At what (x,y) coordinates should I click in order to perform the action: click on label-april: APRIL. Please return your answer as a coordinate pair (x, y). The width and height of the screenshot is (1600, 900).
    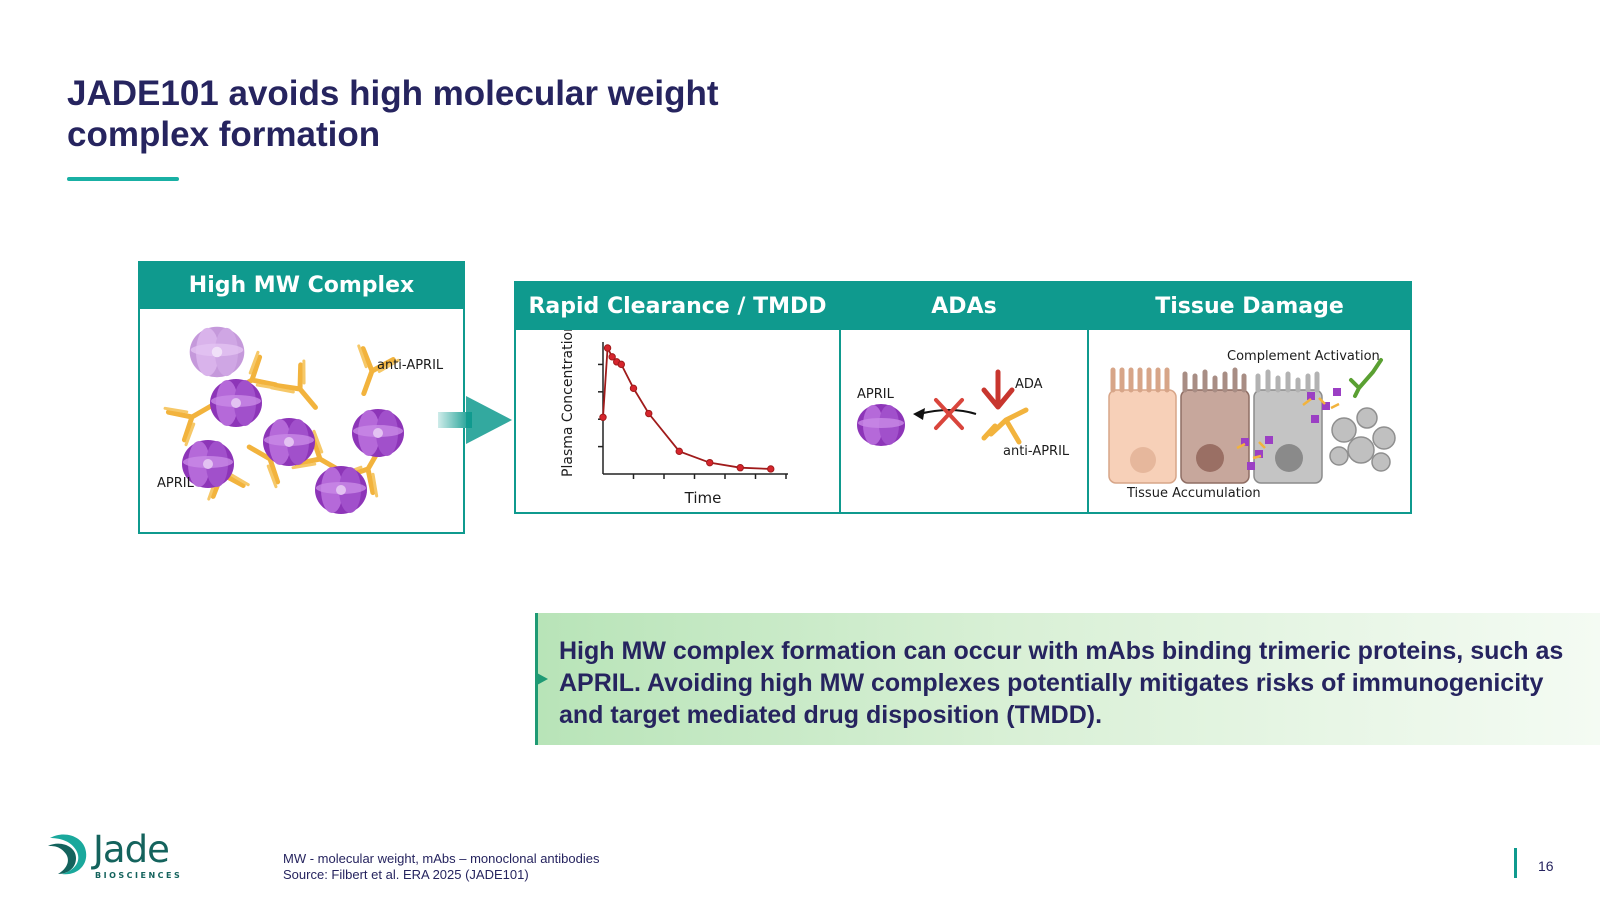
    Looking at the image, I should click on (175, 483).